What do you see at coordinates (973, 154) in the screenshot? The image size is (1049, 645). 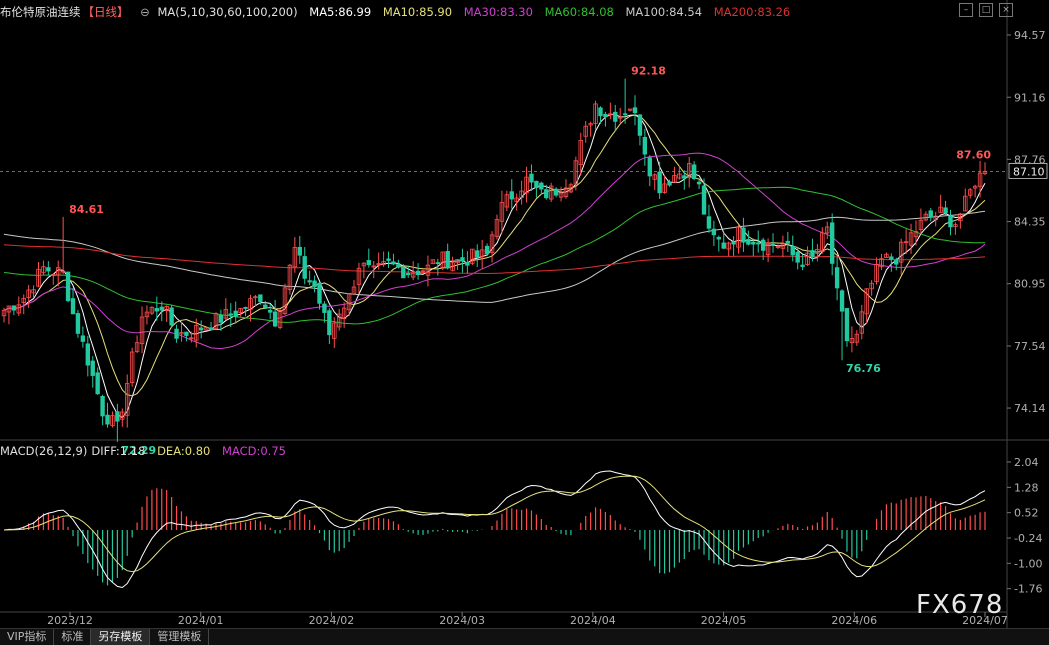 I see `extreme-annotation: 87.60` at bounding box center [973, 154].